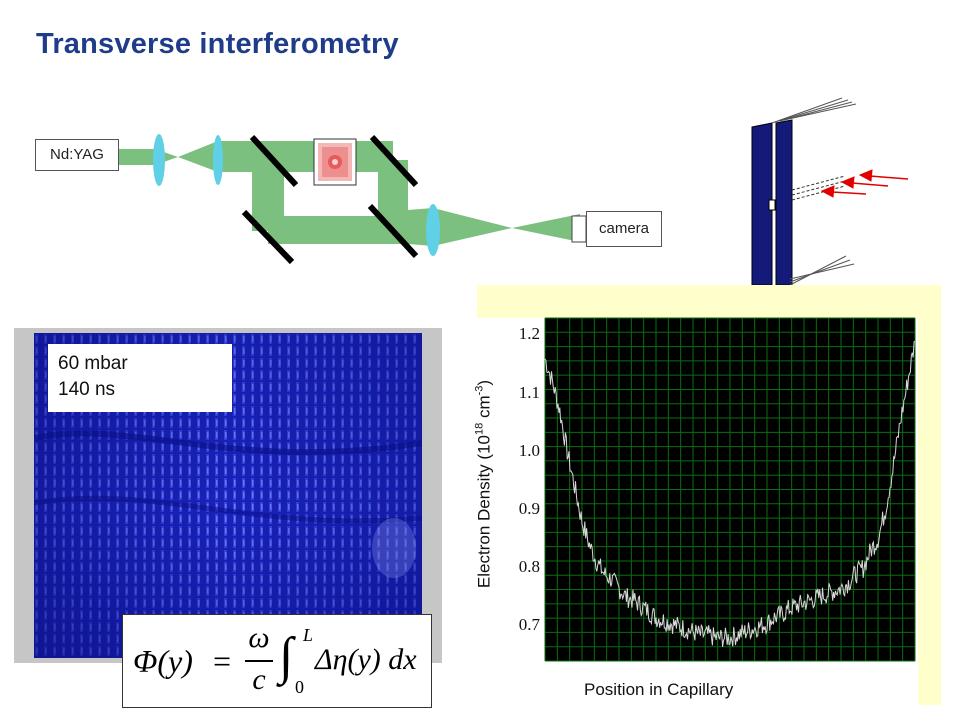 The width and height of the screenshot is (960, 720). Describe the element at coordinates (529, 508) in the screenshot. I see `y-tick-label: 0.9` at that location.